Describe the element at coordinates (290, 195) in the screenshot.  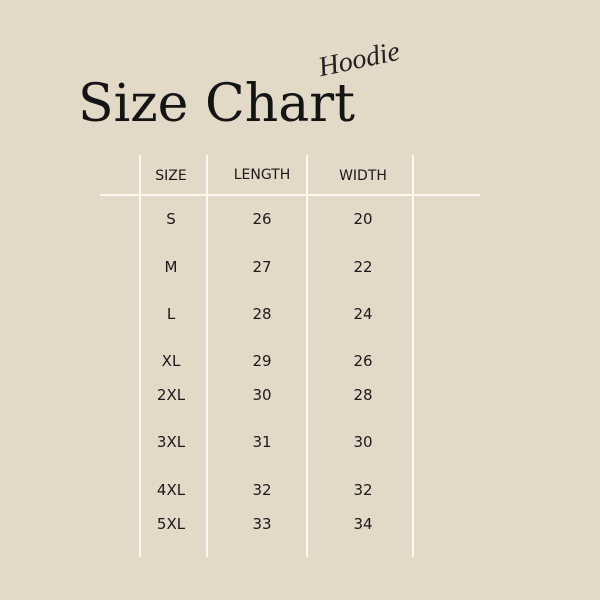
I see `header-divider` at that location.